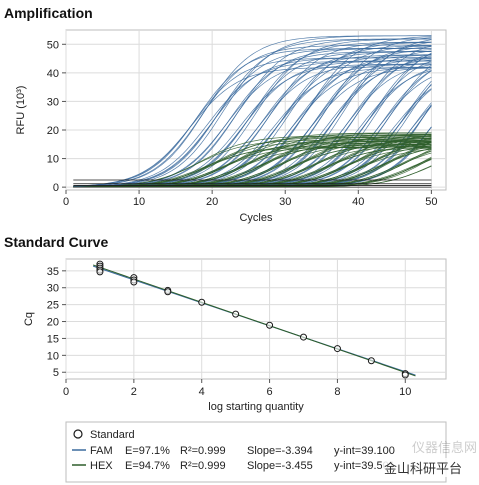 The height and width of the screenshot is (485, 479). I want to click on legend-fam-efficiency: E=97.1%, so click(147, 451).